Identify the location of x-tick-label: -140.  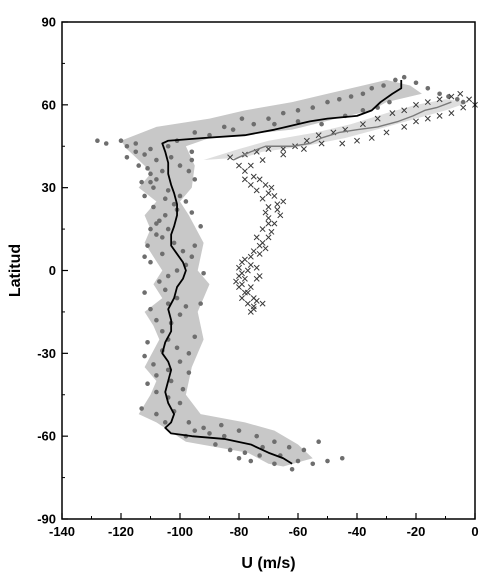
(62, 531).